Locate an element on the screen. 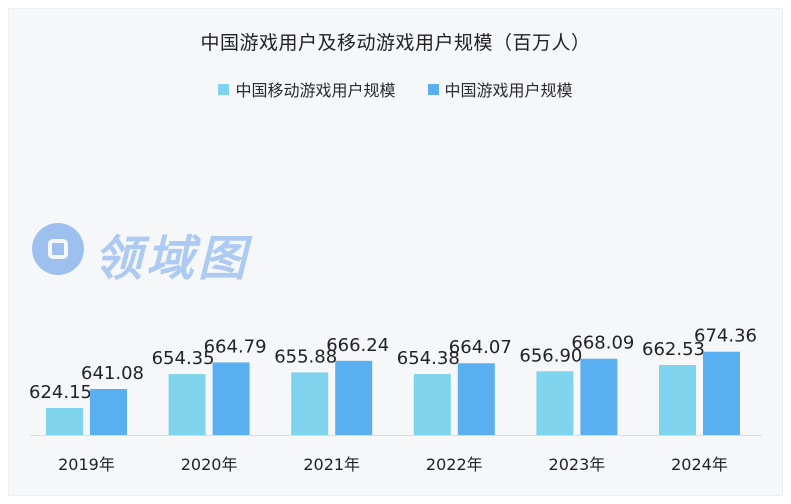 This screenshot has height=504, width=791. x-tick-label-0: 2019年 is located at coordinates (86, 464).